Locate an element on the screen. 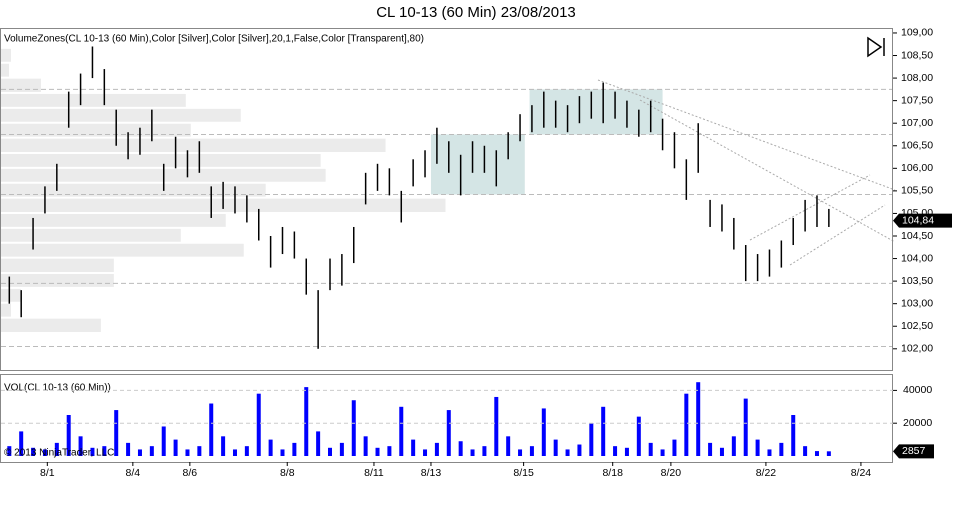 The image size is (953, 506). x-tick-label: 8/15 is located at coordinates (523, 473).